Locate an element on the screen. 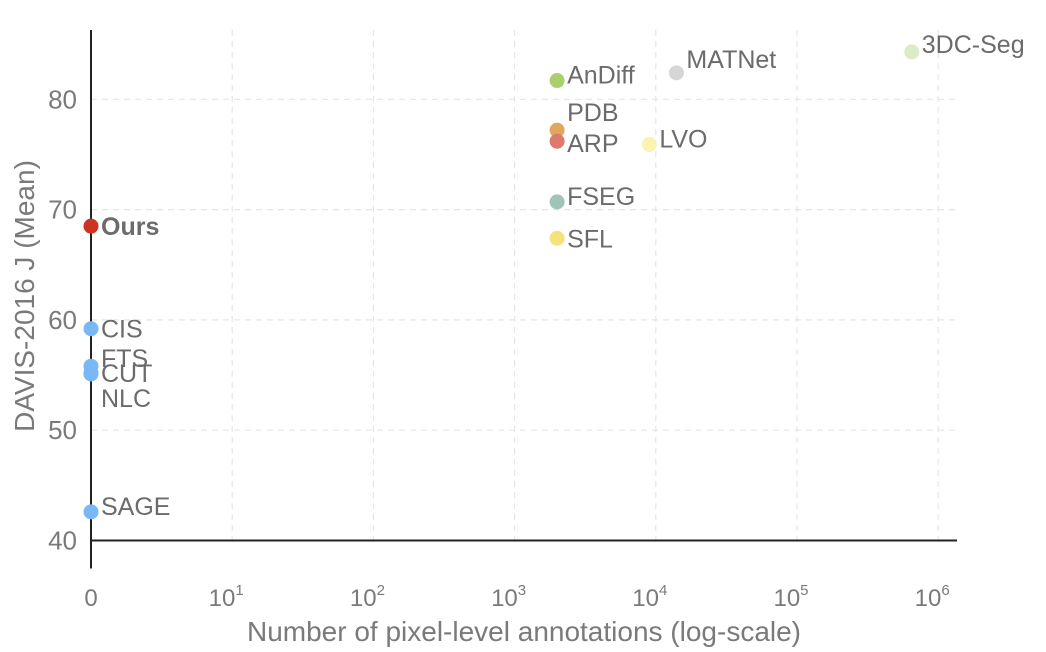 Image resolution: width=1046 pixels, height=652 pixels. x-tick-label: 10¹ is located at coordinates (226, 597).